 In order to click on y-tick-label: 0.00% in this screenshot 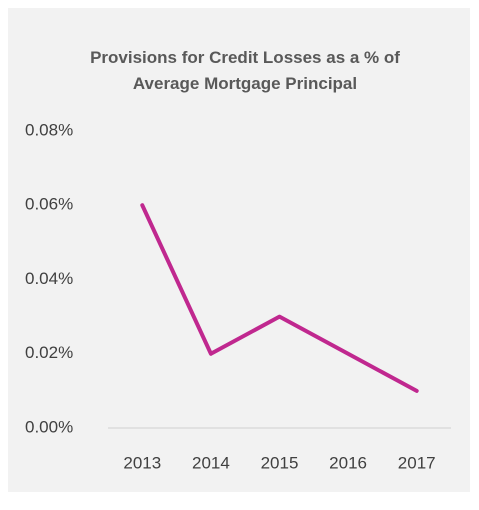, I will do `click(49, 426)`.